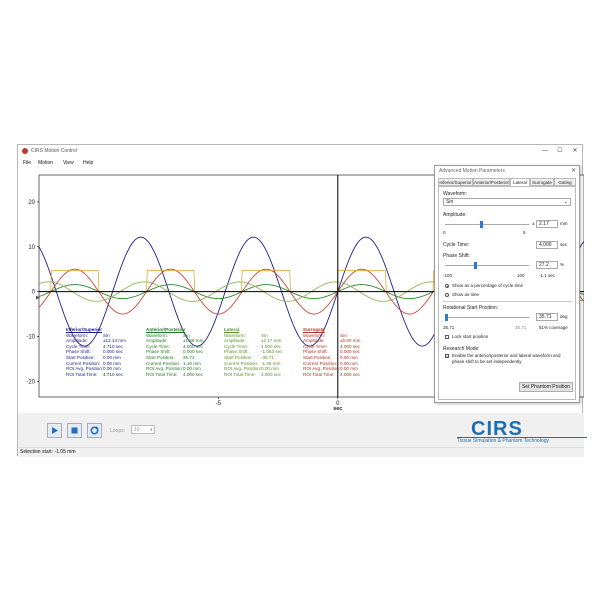  What do you see at coordinates (151, 429) in the screenshot?
I see `spinner-arrows-icon: ⬍` at bounding box center [151, 429].